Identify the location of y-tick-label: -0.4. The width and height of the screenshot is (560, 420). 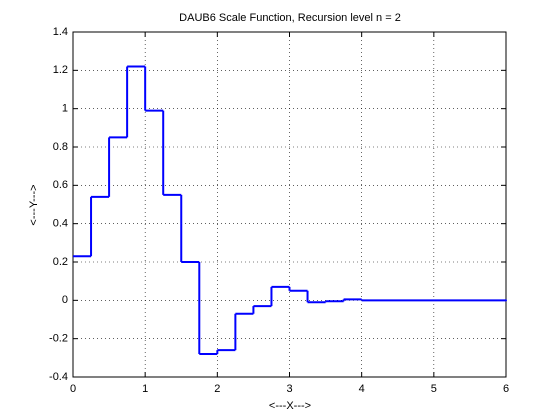
(58, 377).